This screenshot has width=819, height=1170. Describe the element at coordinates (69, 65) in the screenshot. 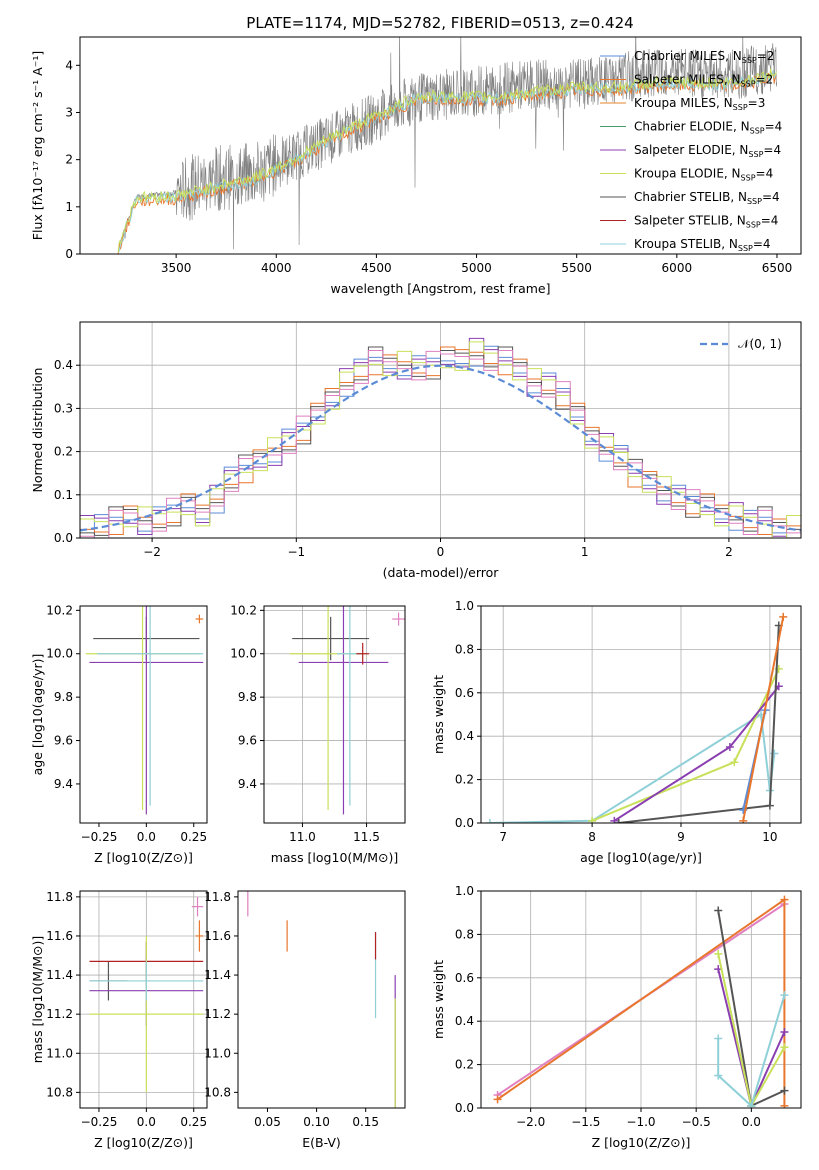

I see `y-tick-label: 4` at that location.